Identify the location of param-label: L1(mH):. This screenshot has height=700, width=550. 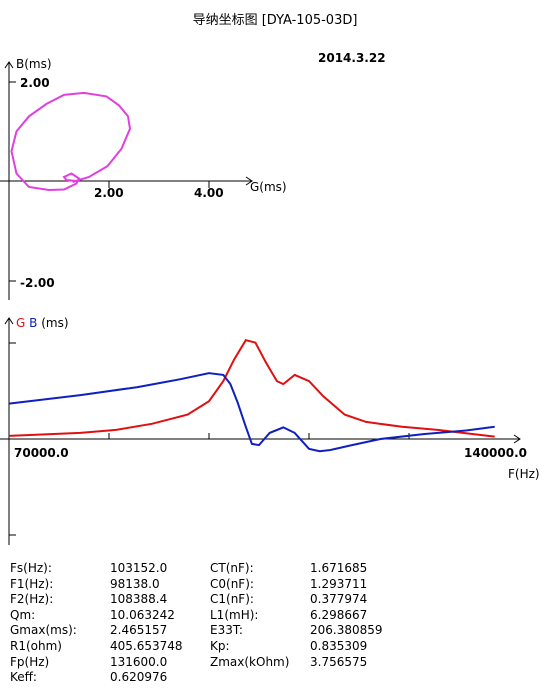
(234, 614).